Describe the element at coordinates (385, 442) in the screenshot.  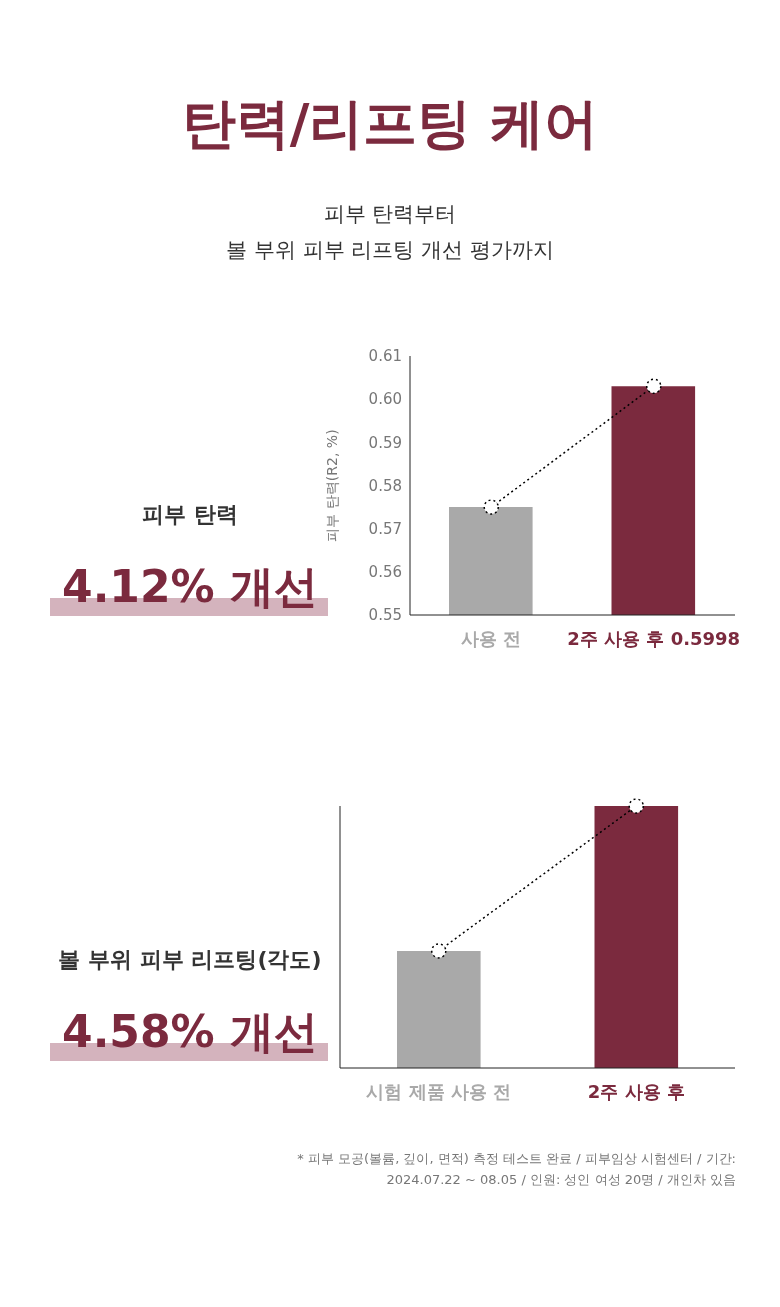
I see `y-tick-label: 0.59` at that location.